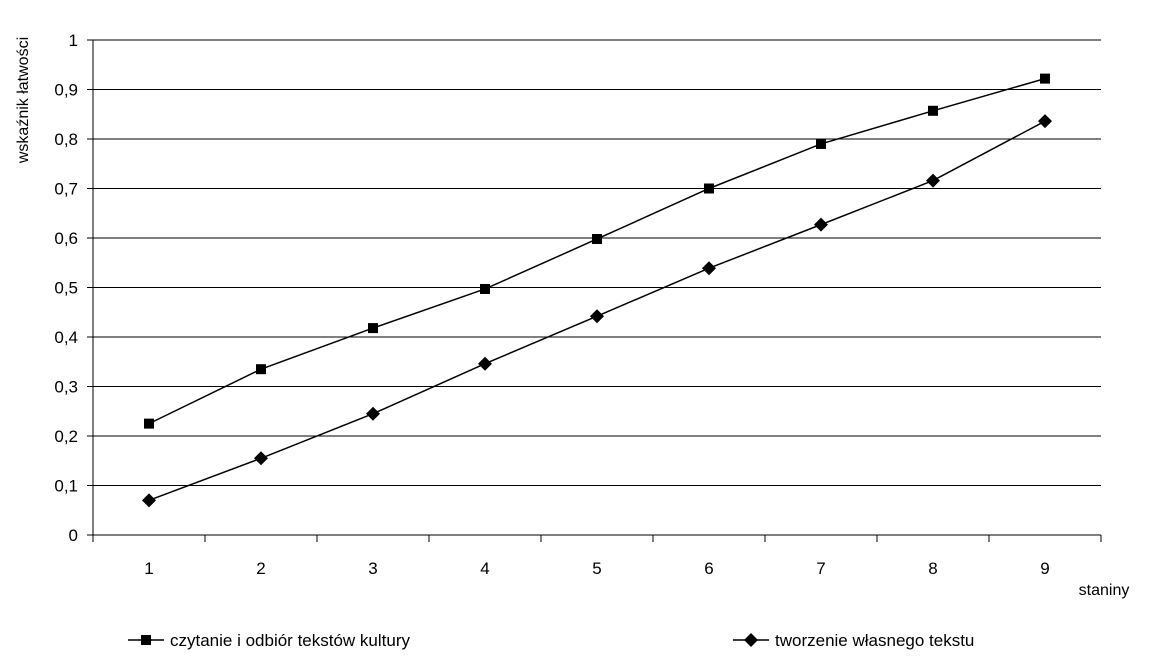 The width and height of the screenshot is (1153, 659). I want to click on y-tick-label: 0,6, so click(66, 238).